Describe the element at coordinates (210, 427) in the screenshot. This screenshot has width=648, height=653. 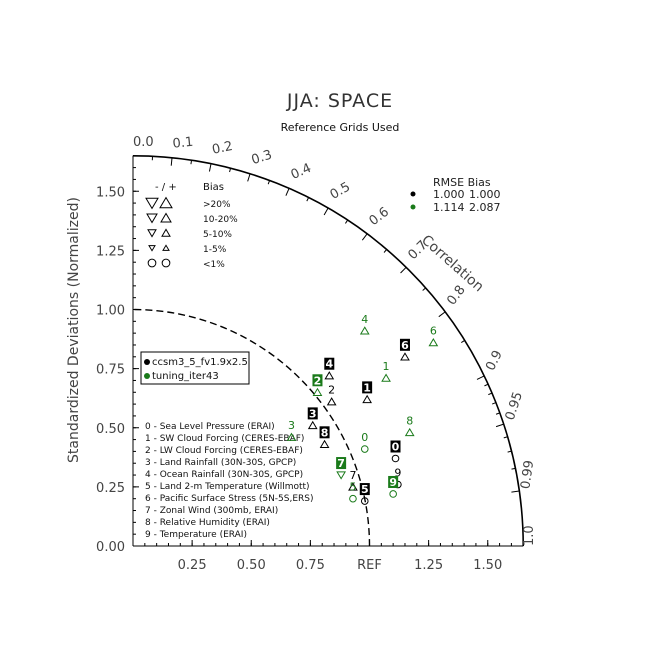
I see `variable-list-item: 0 - Sea Level Pressure (ERAI)` at that location.